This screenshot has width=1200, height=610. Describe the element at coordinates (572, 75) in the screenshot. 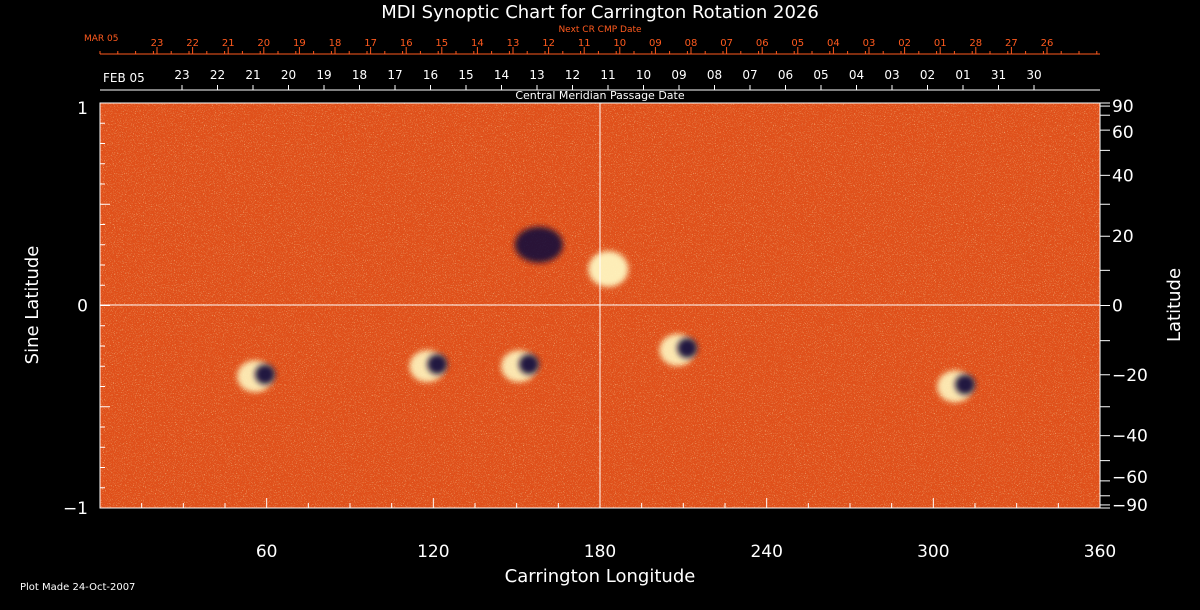

I see `cmp-date-label: 12` at that location.